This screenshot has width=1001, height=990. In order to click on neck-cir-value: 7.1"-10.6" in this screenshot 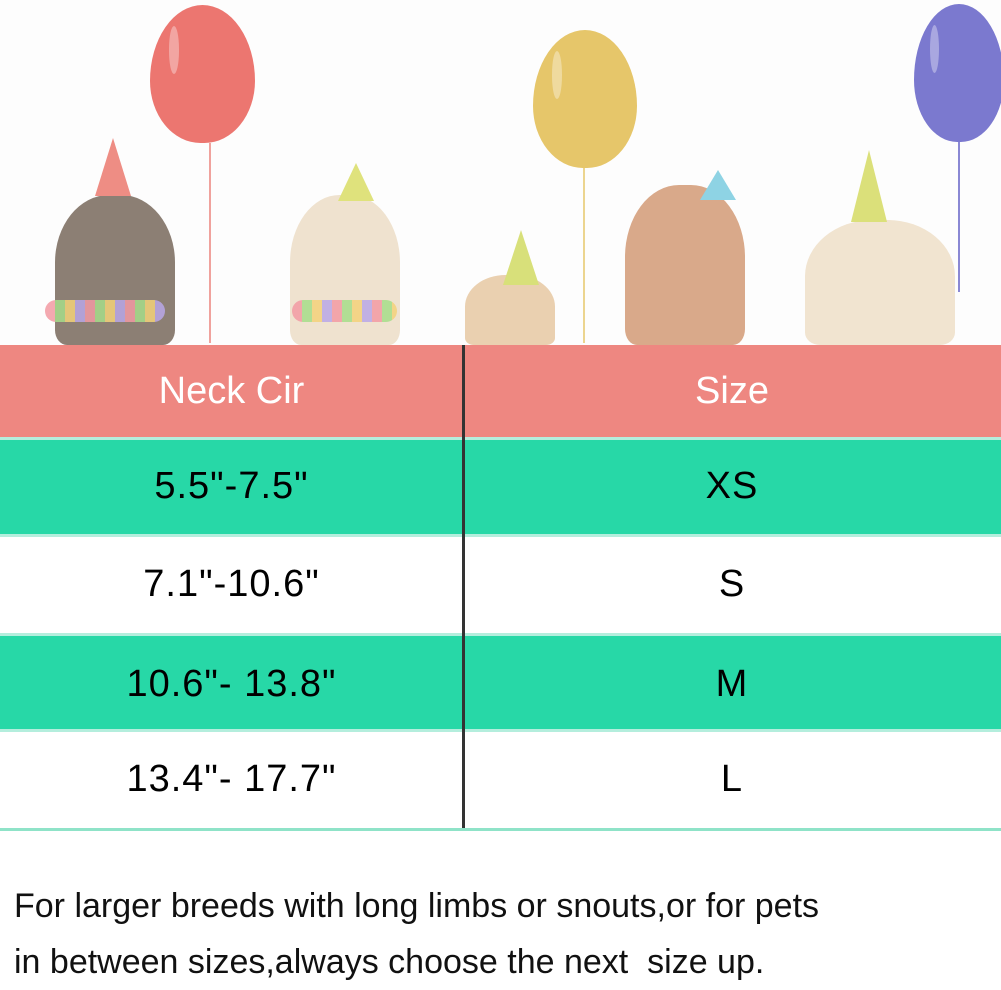, I will do `click(231, 583)`.